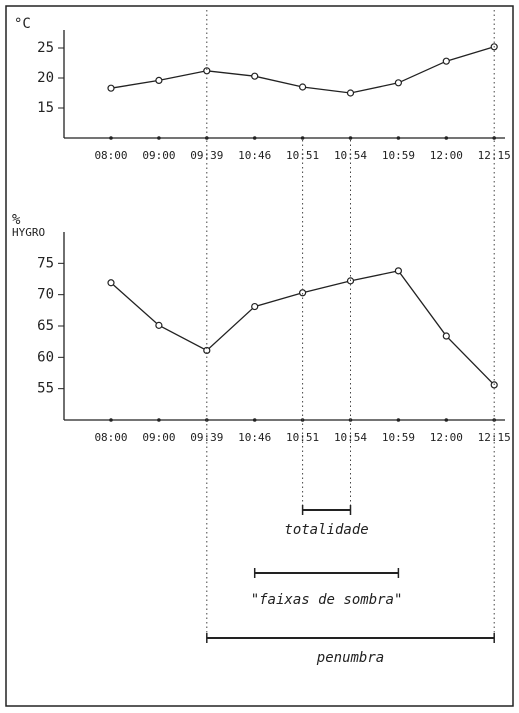 The image size is (519, 713). I want to click on y-tick-label: 25, so click(45, 48).